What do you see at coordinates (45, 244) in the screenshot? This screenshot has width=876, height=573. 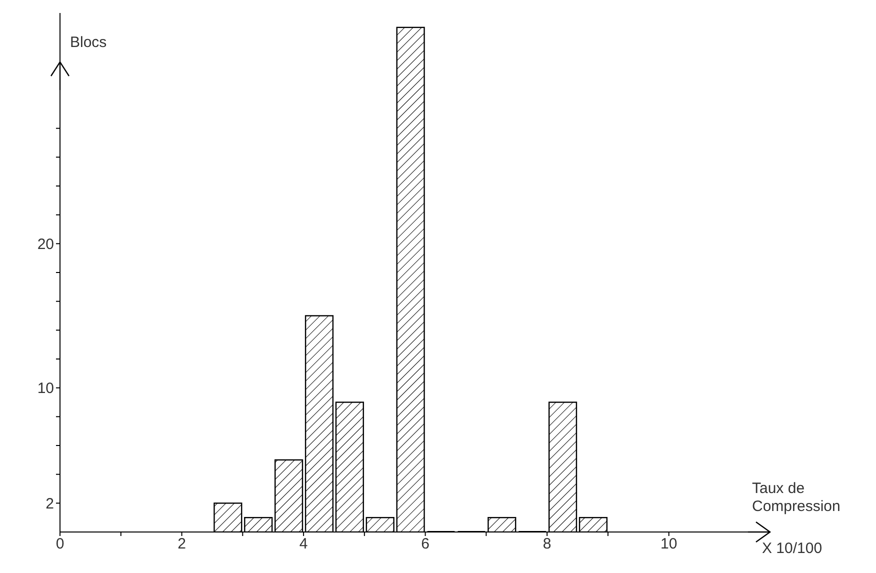 I see `y-tick-label: 20` at bounding box center [45, 244].